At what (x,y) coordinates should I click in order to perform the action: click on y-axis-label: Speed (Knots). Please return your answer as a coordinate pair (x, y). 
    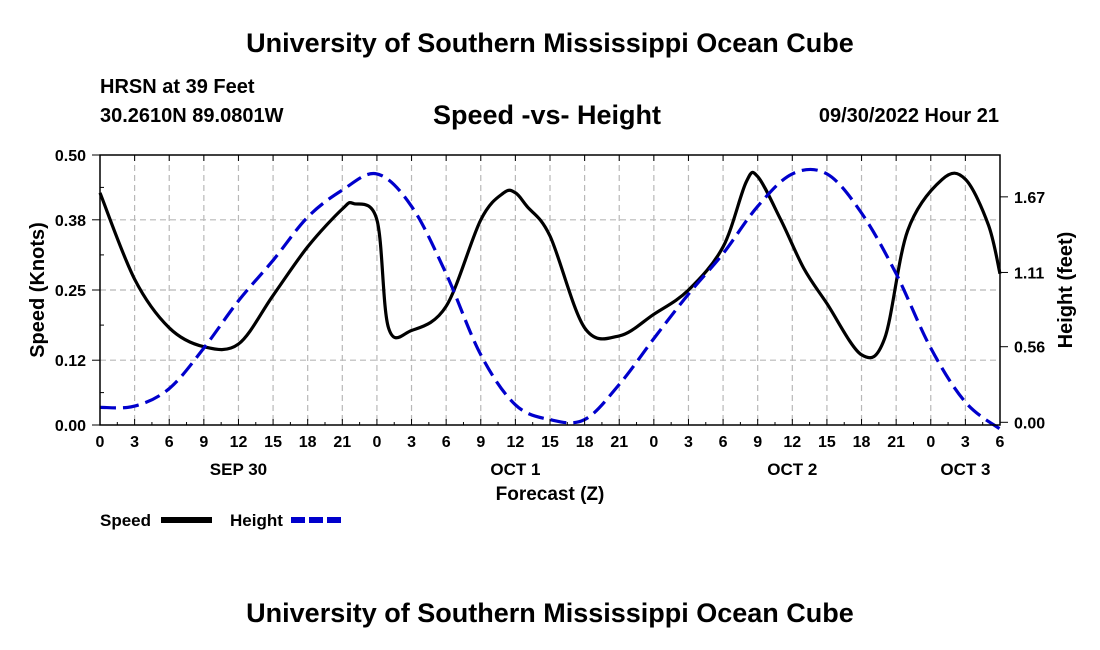
    Looking at the image, I should click on (38, 290).